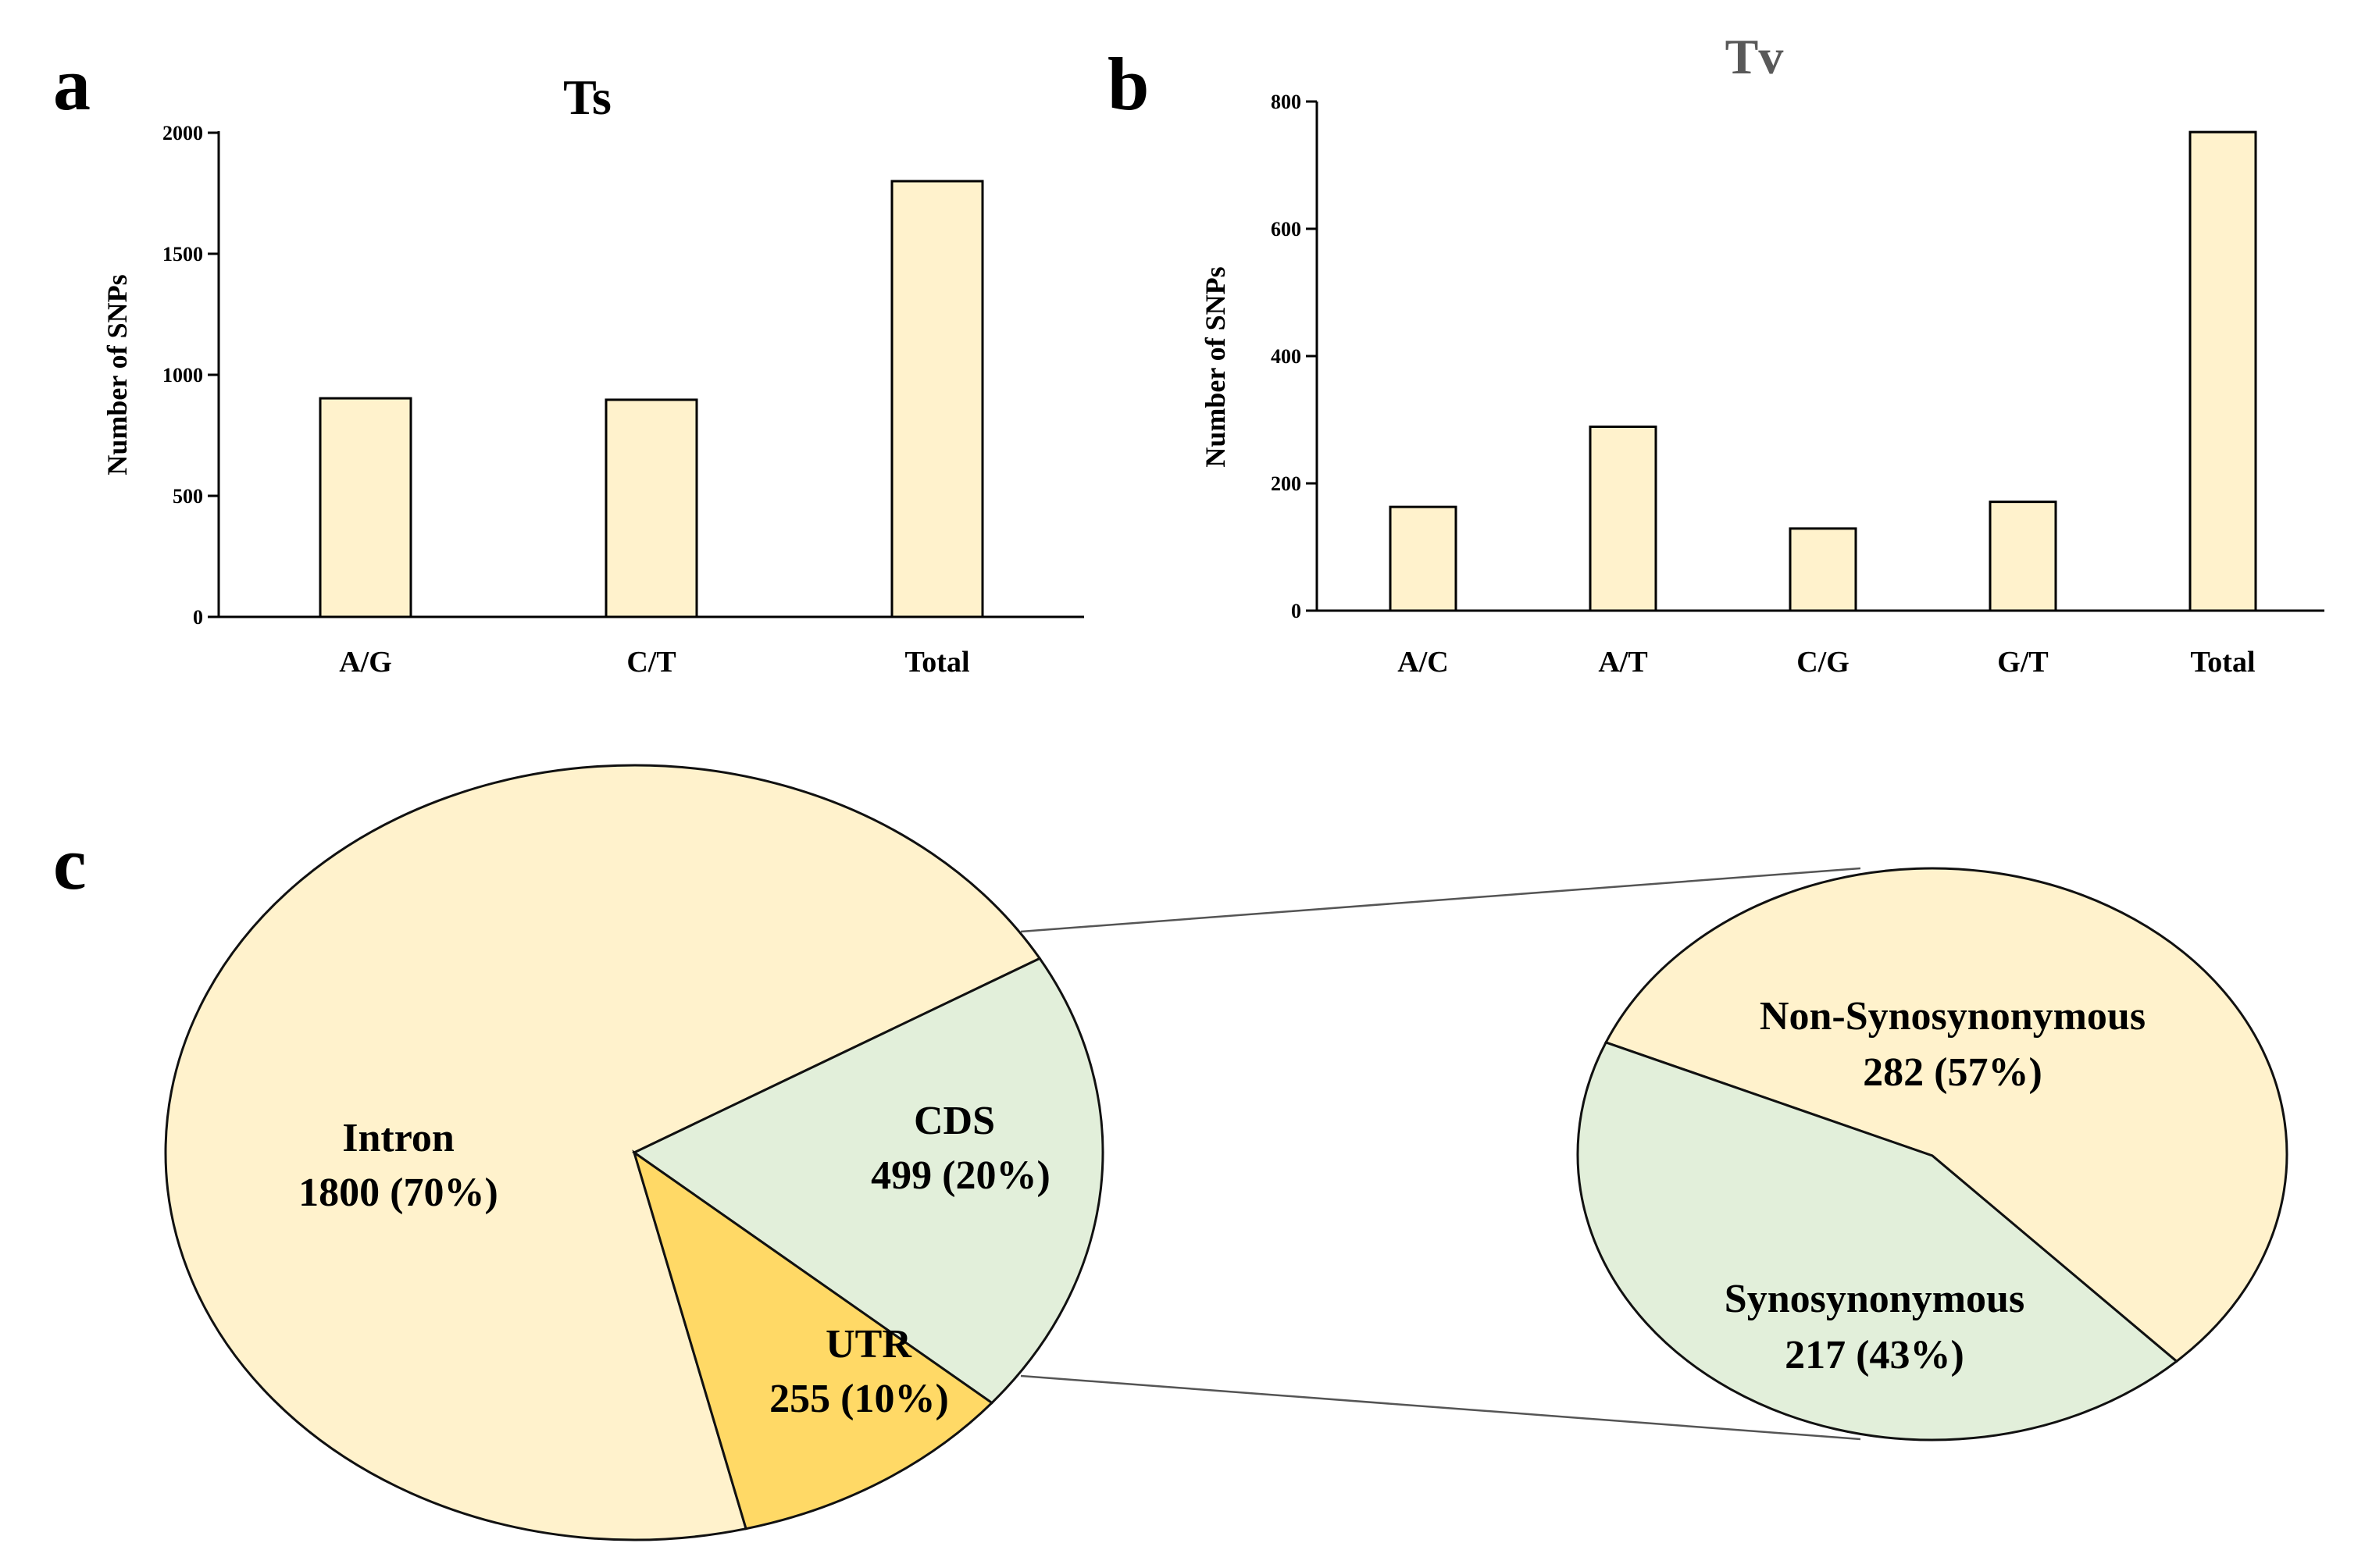 The width and height of the screenshot is (2365, 1568). Describe the element at coordinates (1440, 900) in the screenshot. I see `connector-line-top` at that location.